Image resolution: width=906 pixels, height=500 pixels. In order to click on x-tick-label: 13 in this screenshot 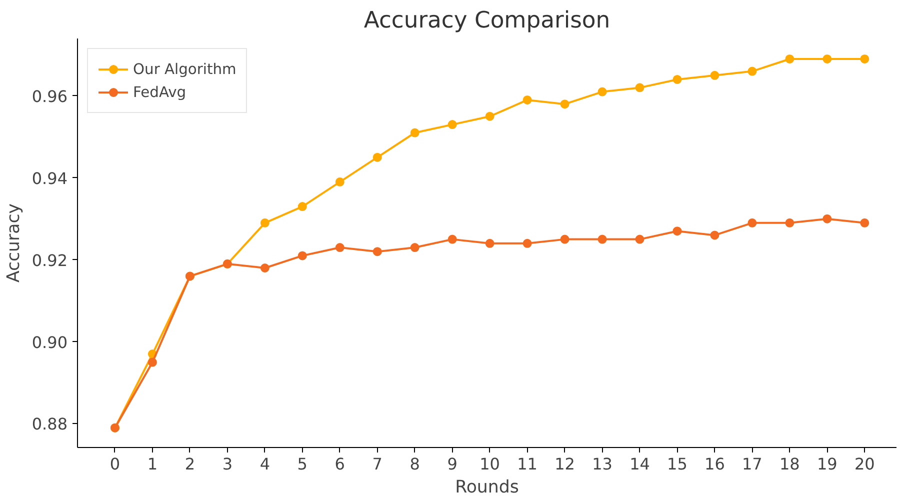, I will do `click(602, 464)`.